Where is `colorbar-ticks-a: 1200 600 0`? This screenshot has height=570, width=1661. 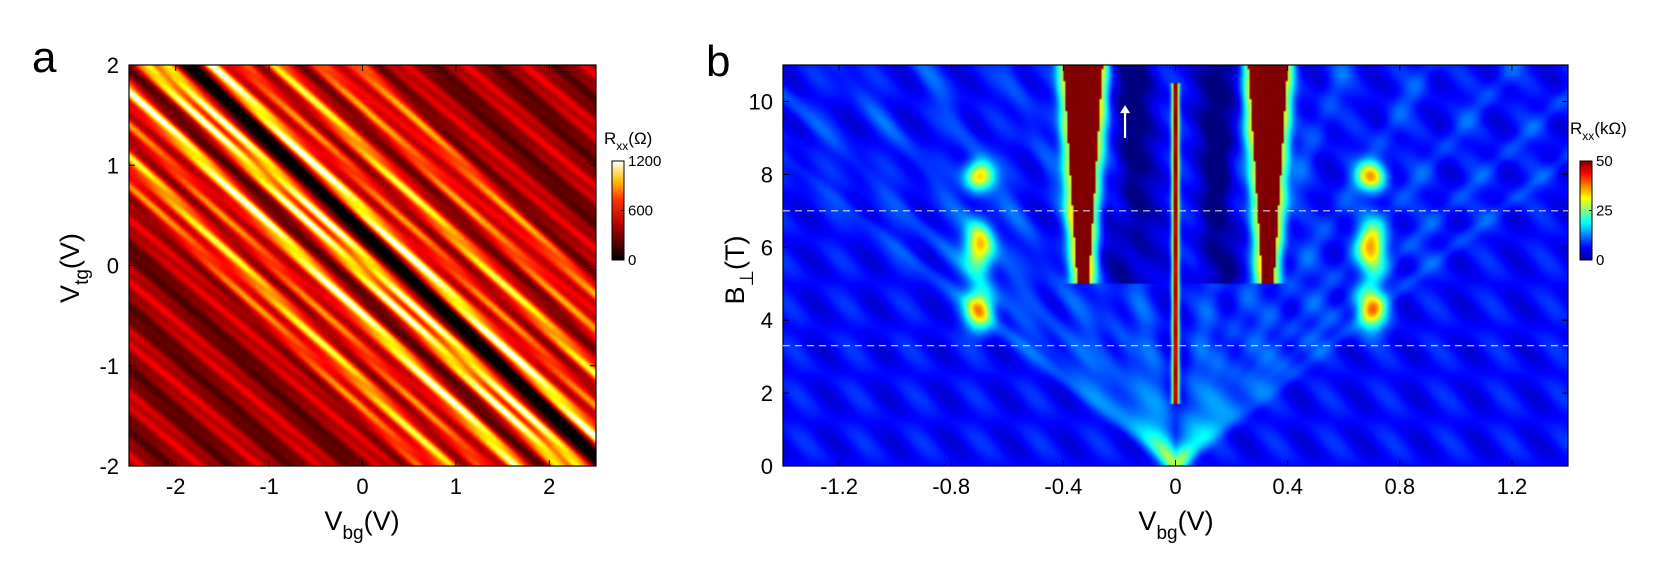 colorbar-ticks-a: 1200 600 0 is located at coordinates (641, 211).